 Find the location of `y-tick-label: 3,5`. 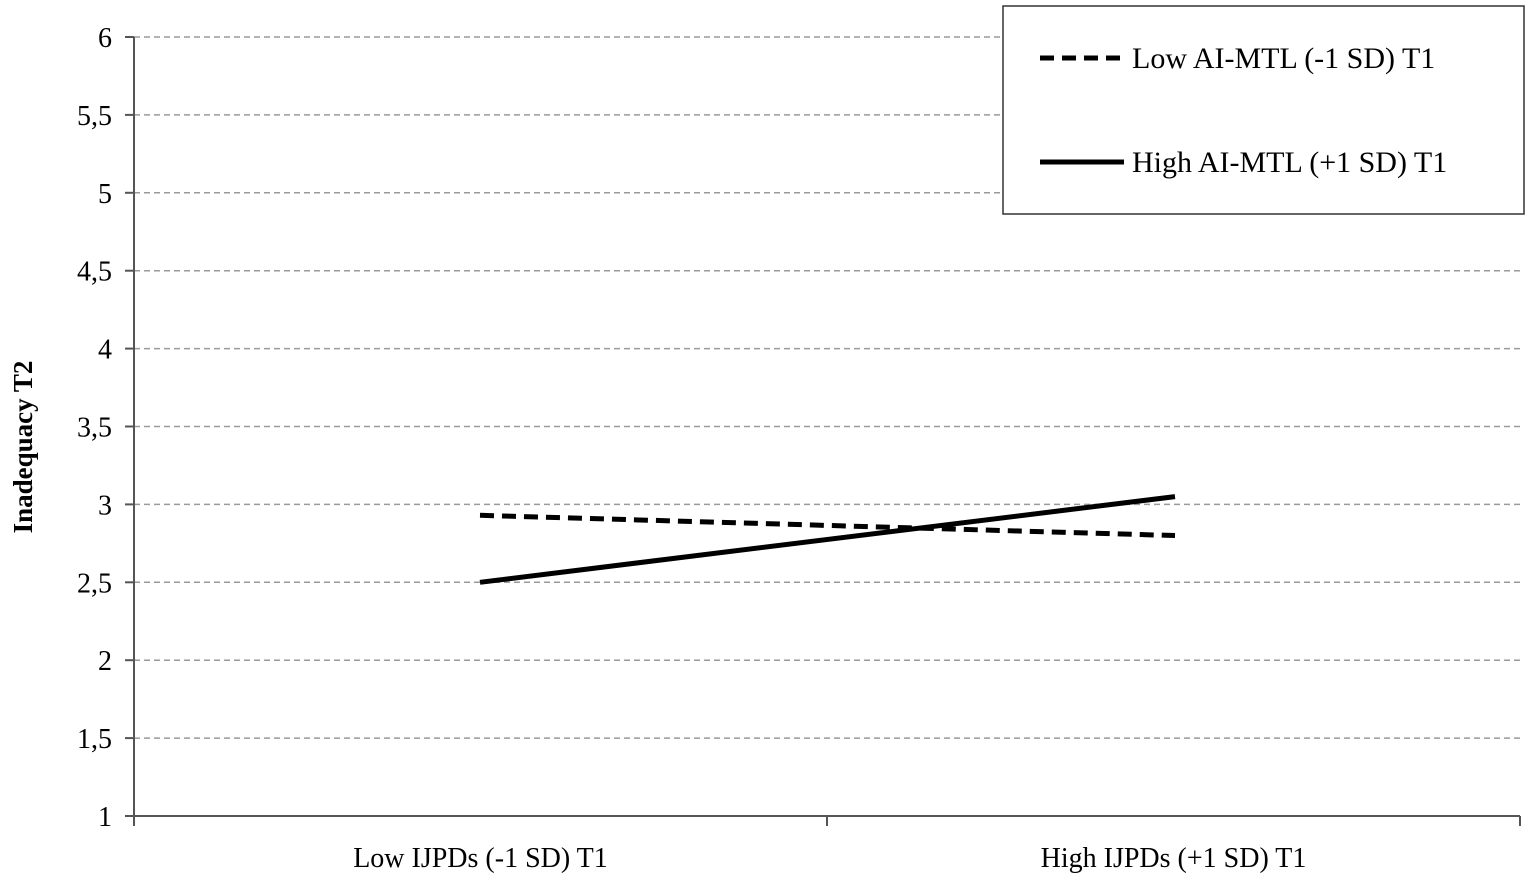

y-tick-label: 3,5 is located at coordinates (94, 428).